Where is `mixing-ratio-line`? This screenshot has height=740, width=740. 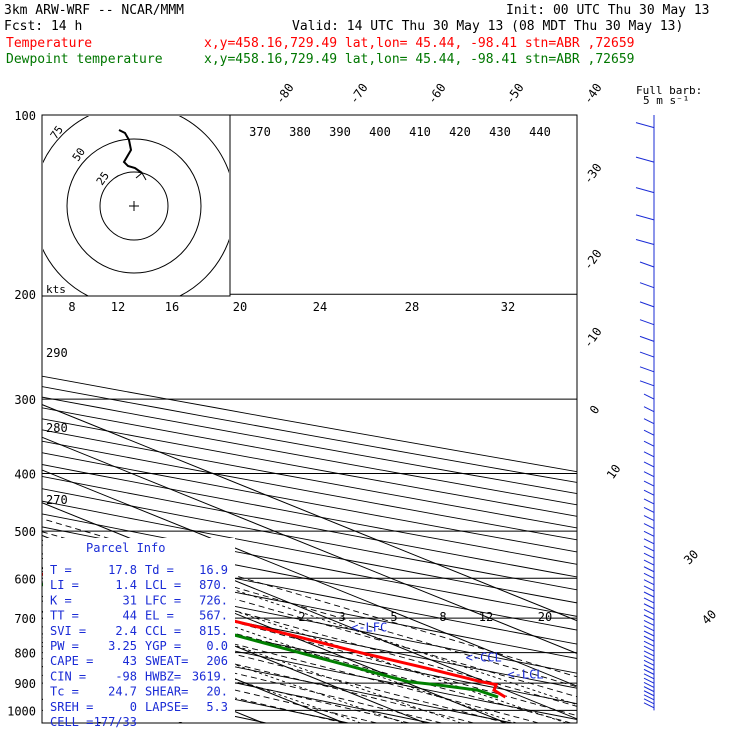 mixing-ratio-line is located at coordinates (388, 641).